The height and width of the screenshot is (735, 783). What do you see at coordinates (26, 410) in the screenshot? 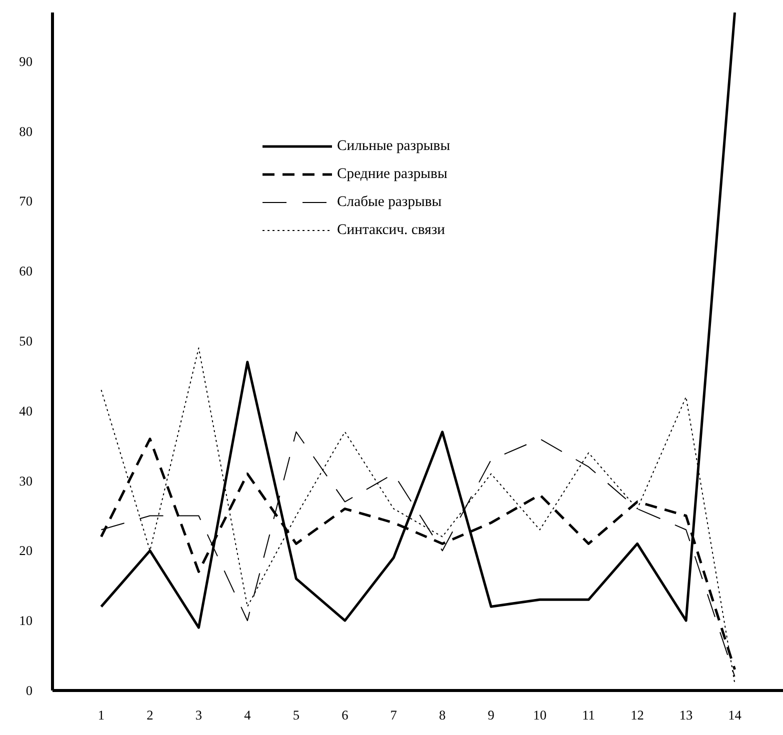
I see `y-tick-label: 40` at bounding box center [26, 410].